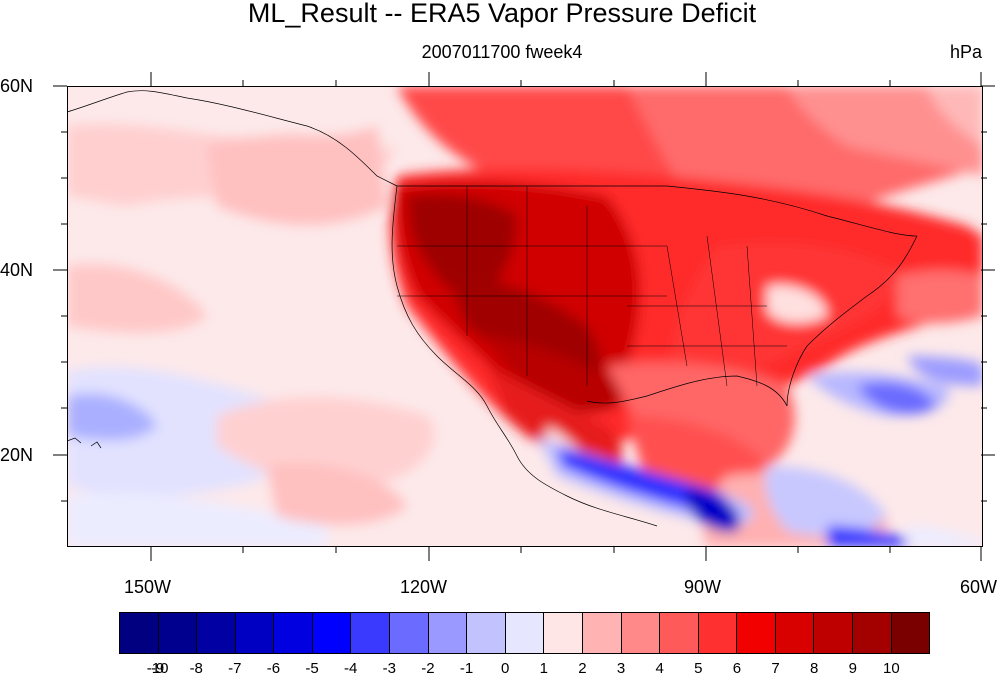 The width and height of the screenshot is (1004, 679). I want to click on colorbar-label: -1, so click(466, 668).